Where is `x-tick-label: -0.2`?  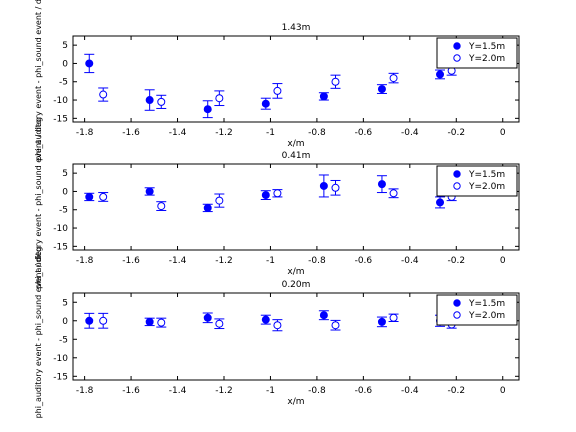
x-tick-label: -0.2 is located at coordinates (457, 133).